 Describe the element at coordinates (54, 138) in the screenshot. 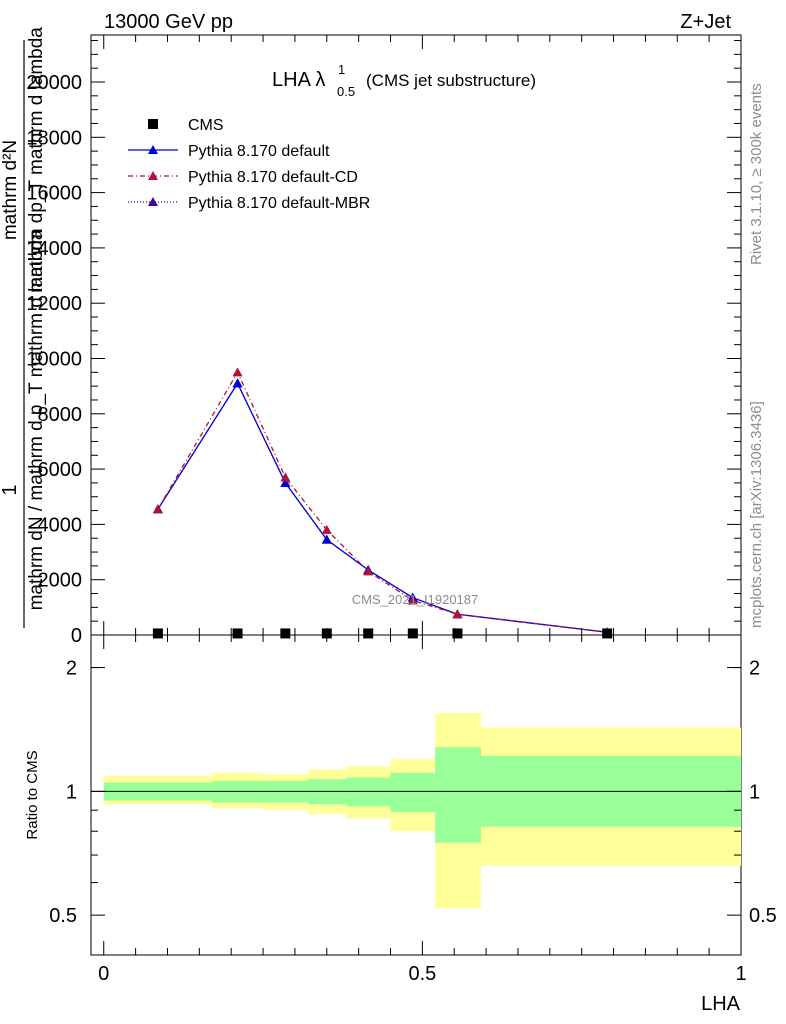

I see `main-y-tick-label: 18000` at that location.